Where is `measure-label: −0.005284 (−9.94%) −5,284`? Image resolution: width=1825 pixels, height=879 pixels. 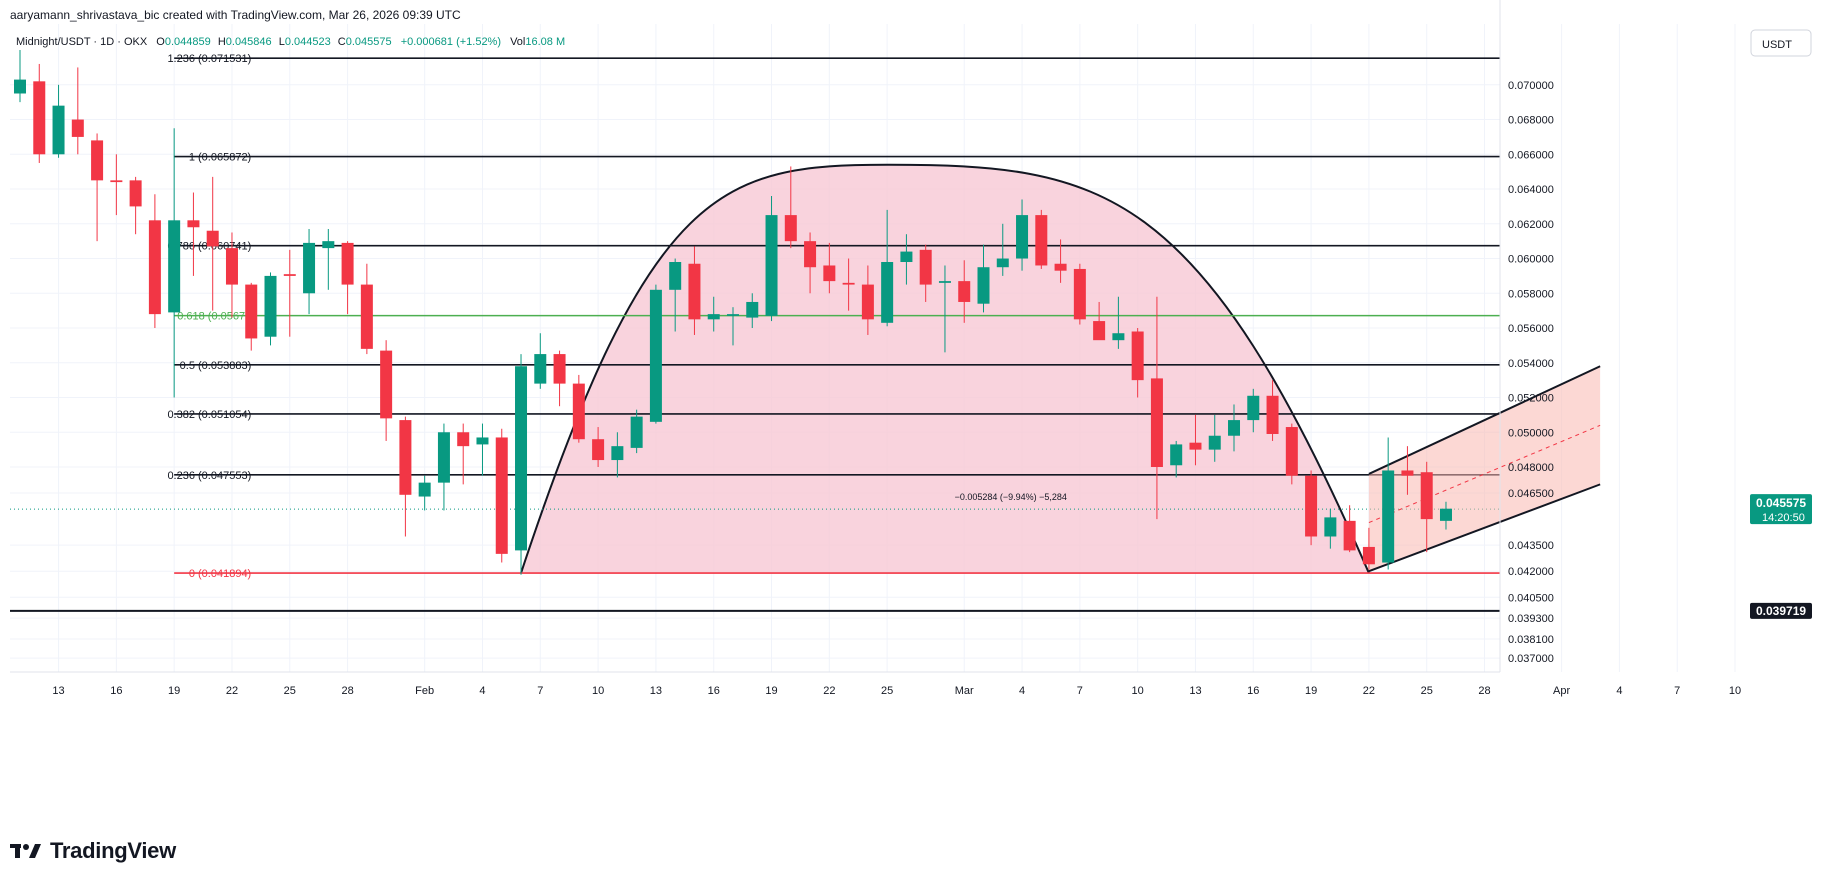
measure-label: −0.005284 (−9.94%) −5,284 is located at coordinates (1011, 497).